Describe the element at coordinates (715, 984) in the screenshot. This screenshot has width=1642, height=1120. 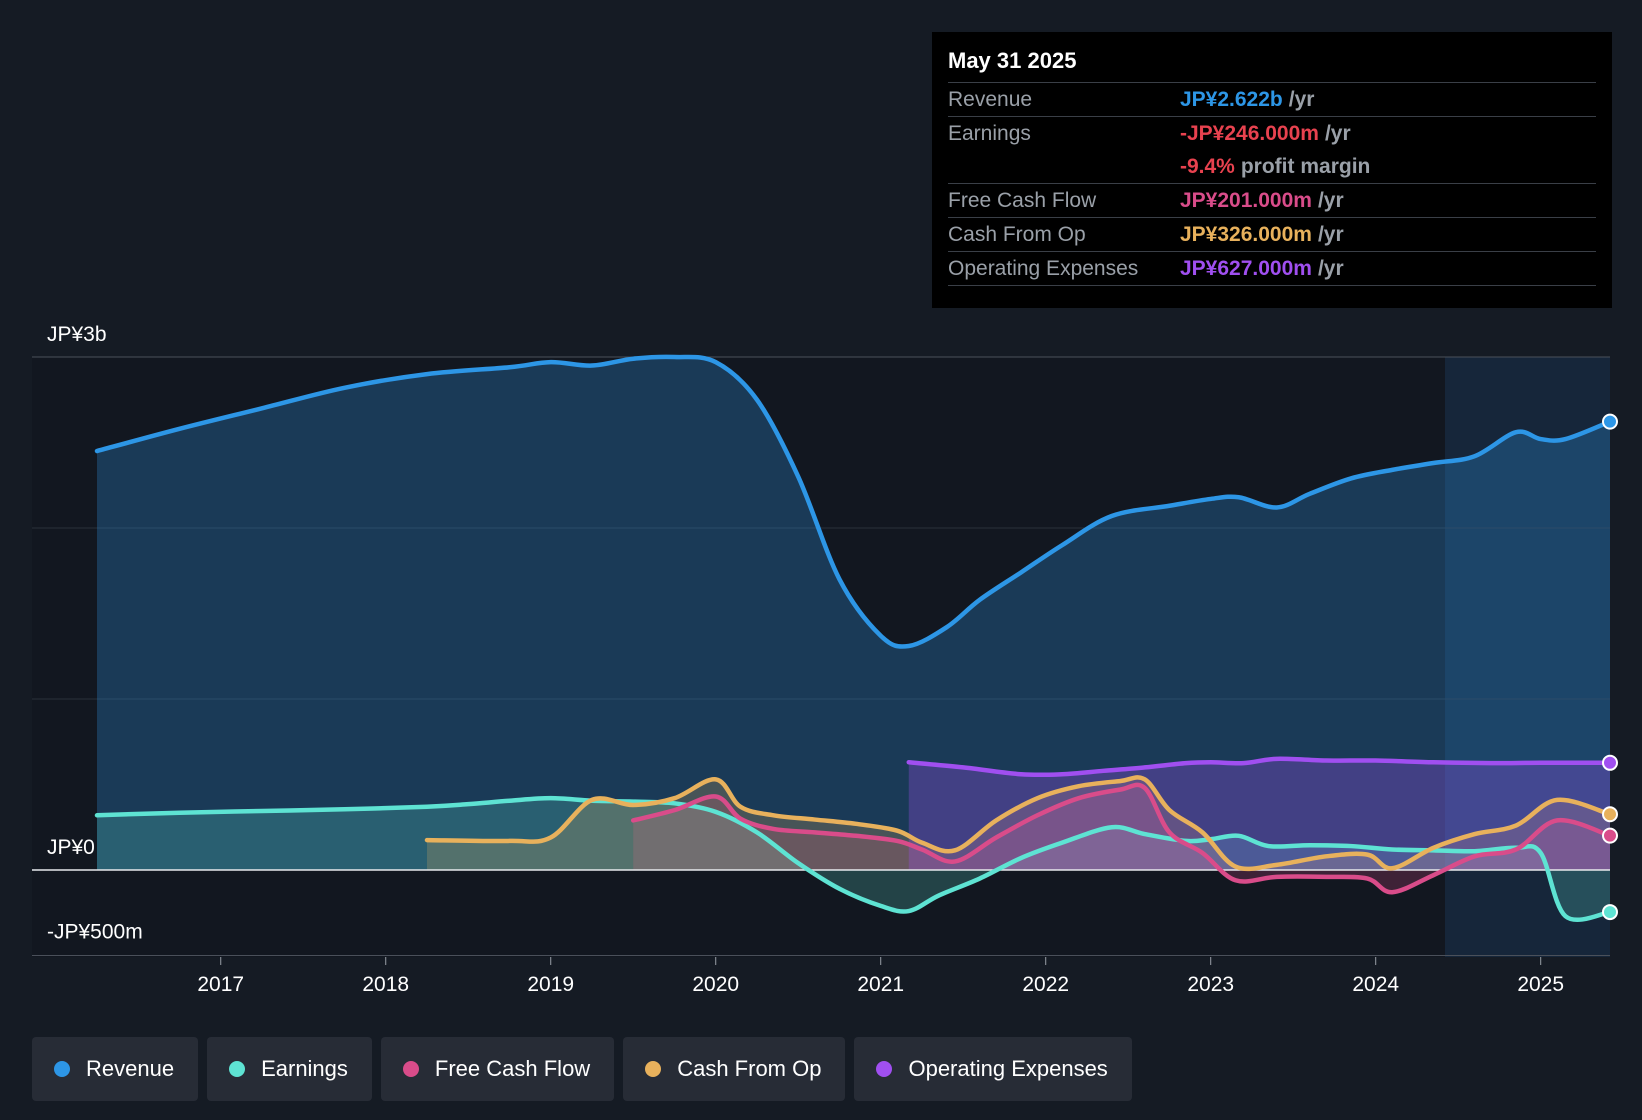
I see `x-axis-tick-label: 2020` at that location.